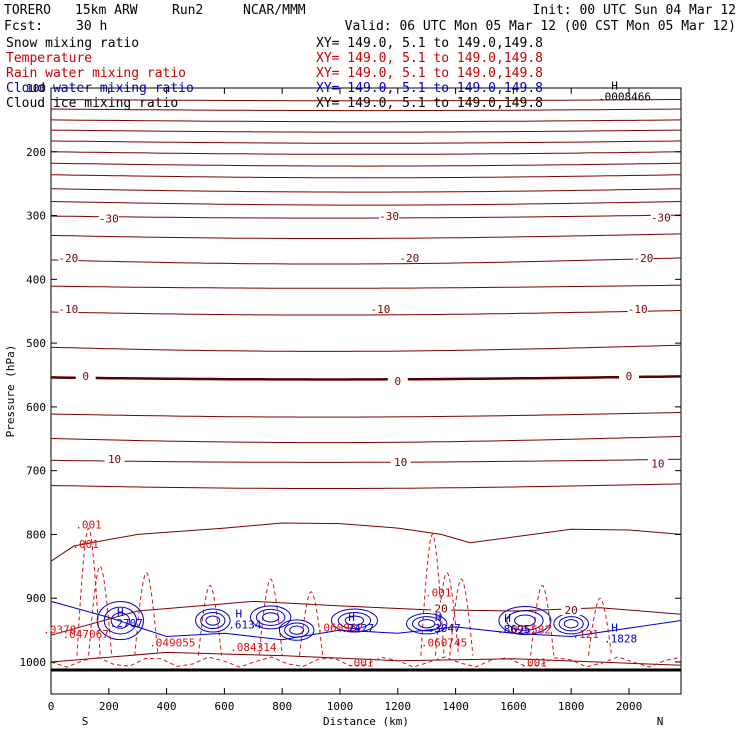  What do you see at coordinates (106, 10) in the screenshot?
I see `model-resolution: 15km ARW` at bounding box center [106, 10].